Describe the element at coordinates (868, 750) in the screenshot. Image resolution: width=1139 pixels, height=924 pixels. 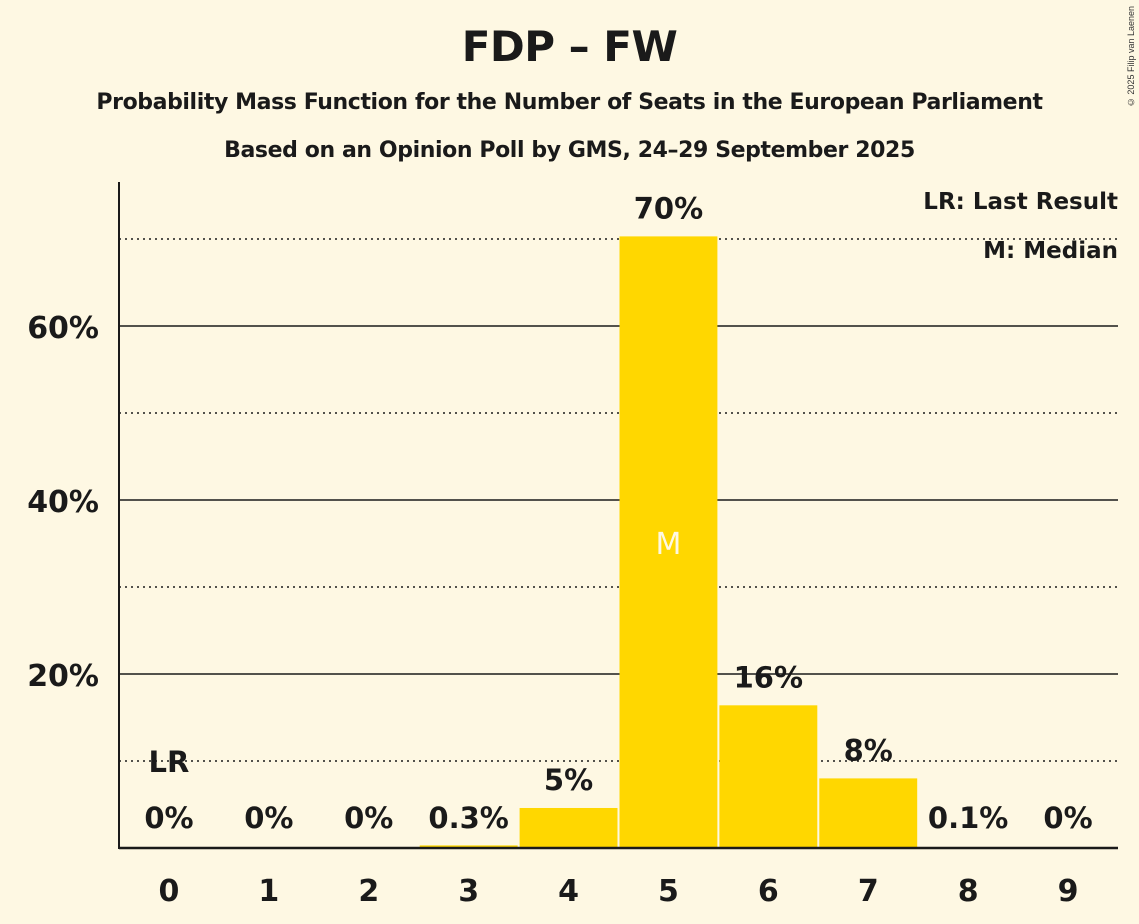
I see `data-label: 8%` at that location.